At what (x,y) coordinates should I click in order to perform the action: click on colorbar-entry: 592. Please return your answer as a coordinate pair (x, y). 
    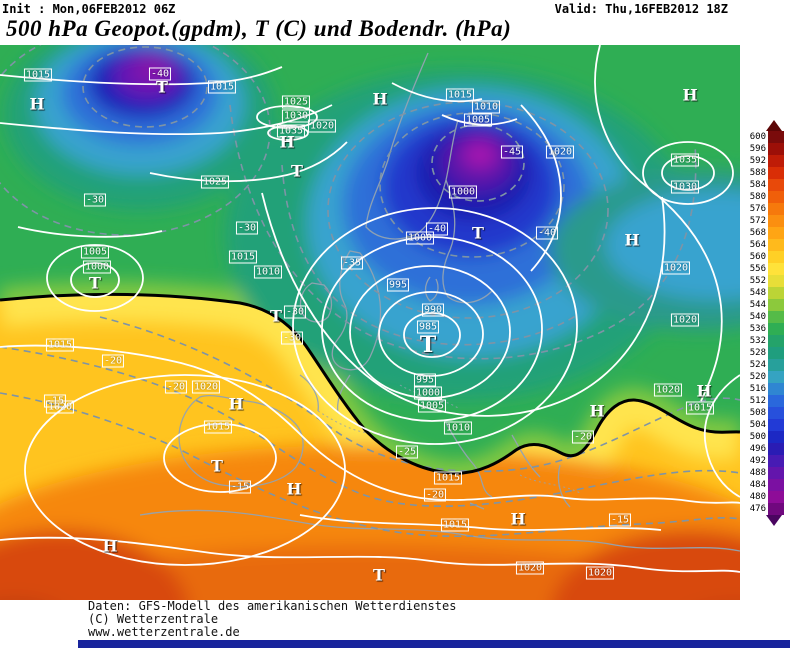
    Looking at the image, I should click on (766, 161).